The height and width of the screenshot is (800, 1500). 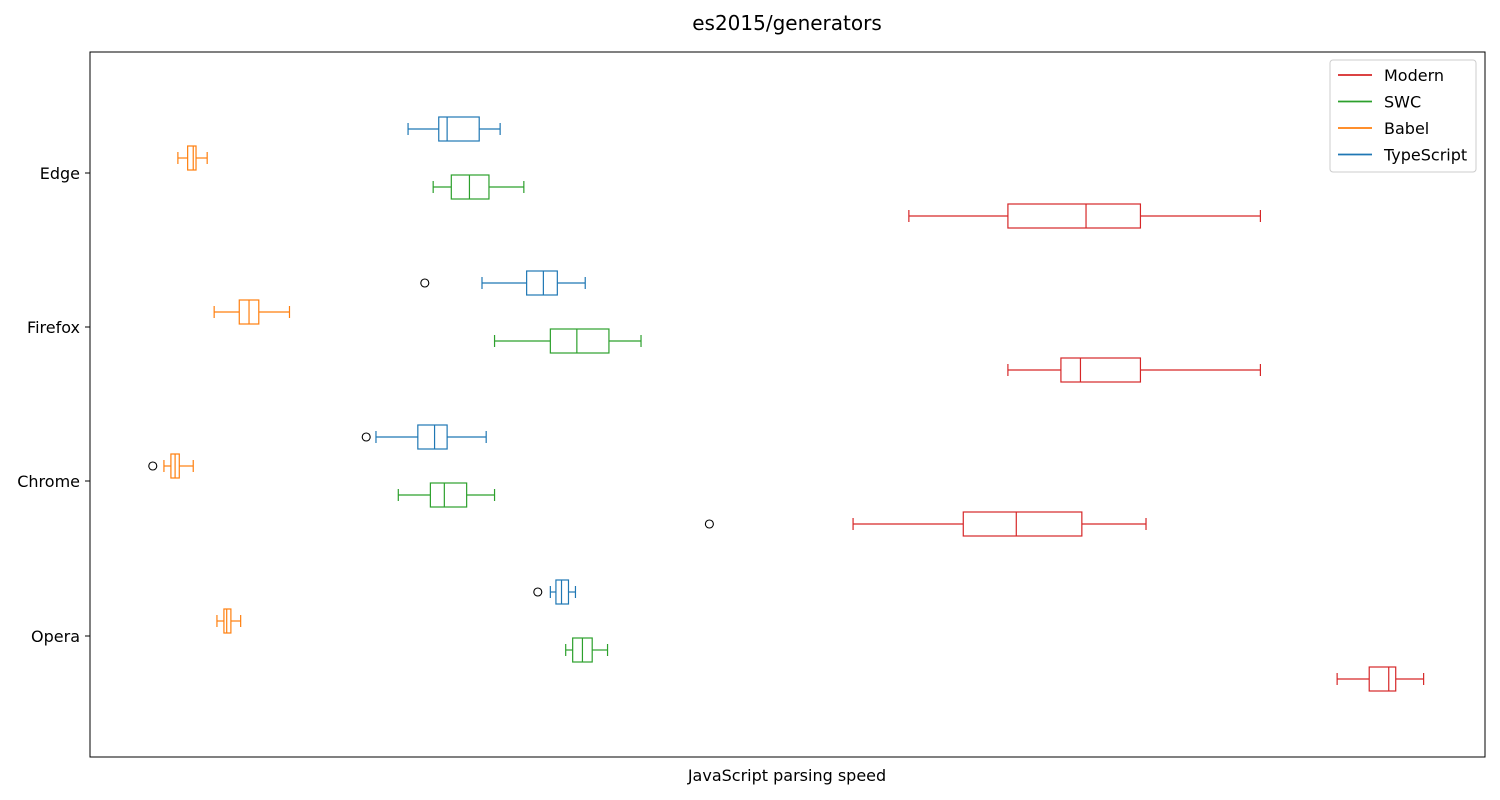 I want to click on box-swc-edge, so click(x=478, y=187).